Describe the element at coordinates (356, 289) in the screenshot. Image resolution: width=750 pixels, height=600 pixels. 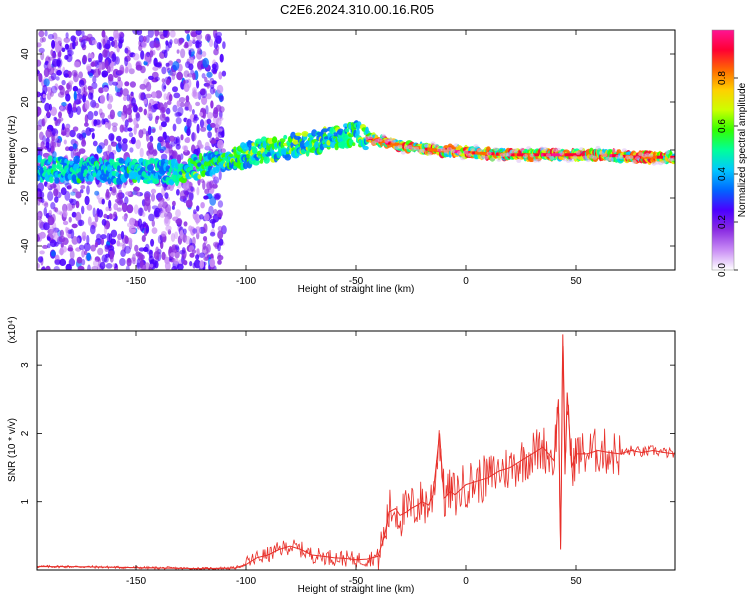
I see `spectrogram-x-axis-label: Height of straight line (km)` at that location.